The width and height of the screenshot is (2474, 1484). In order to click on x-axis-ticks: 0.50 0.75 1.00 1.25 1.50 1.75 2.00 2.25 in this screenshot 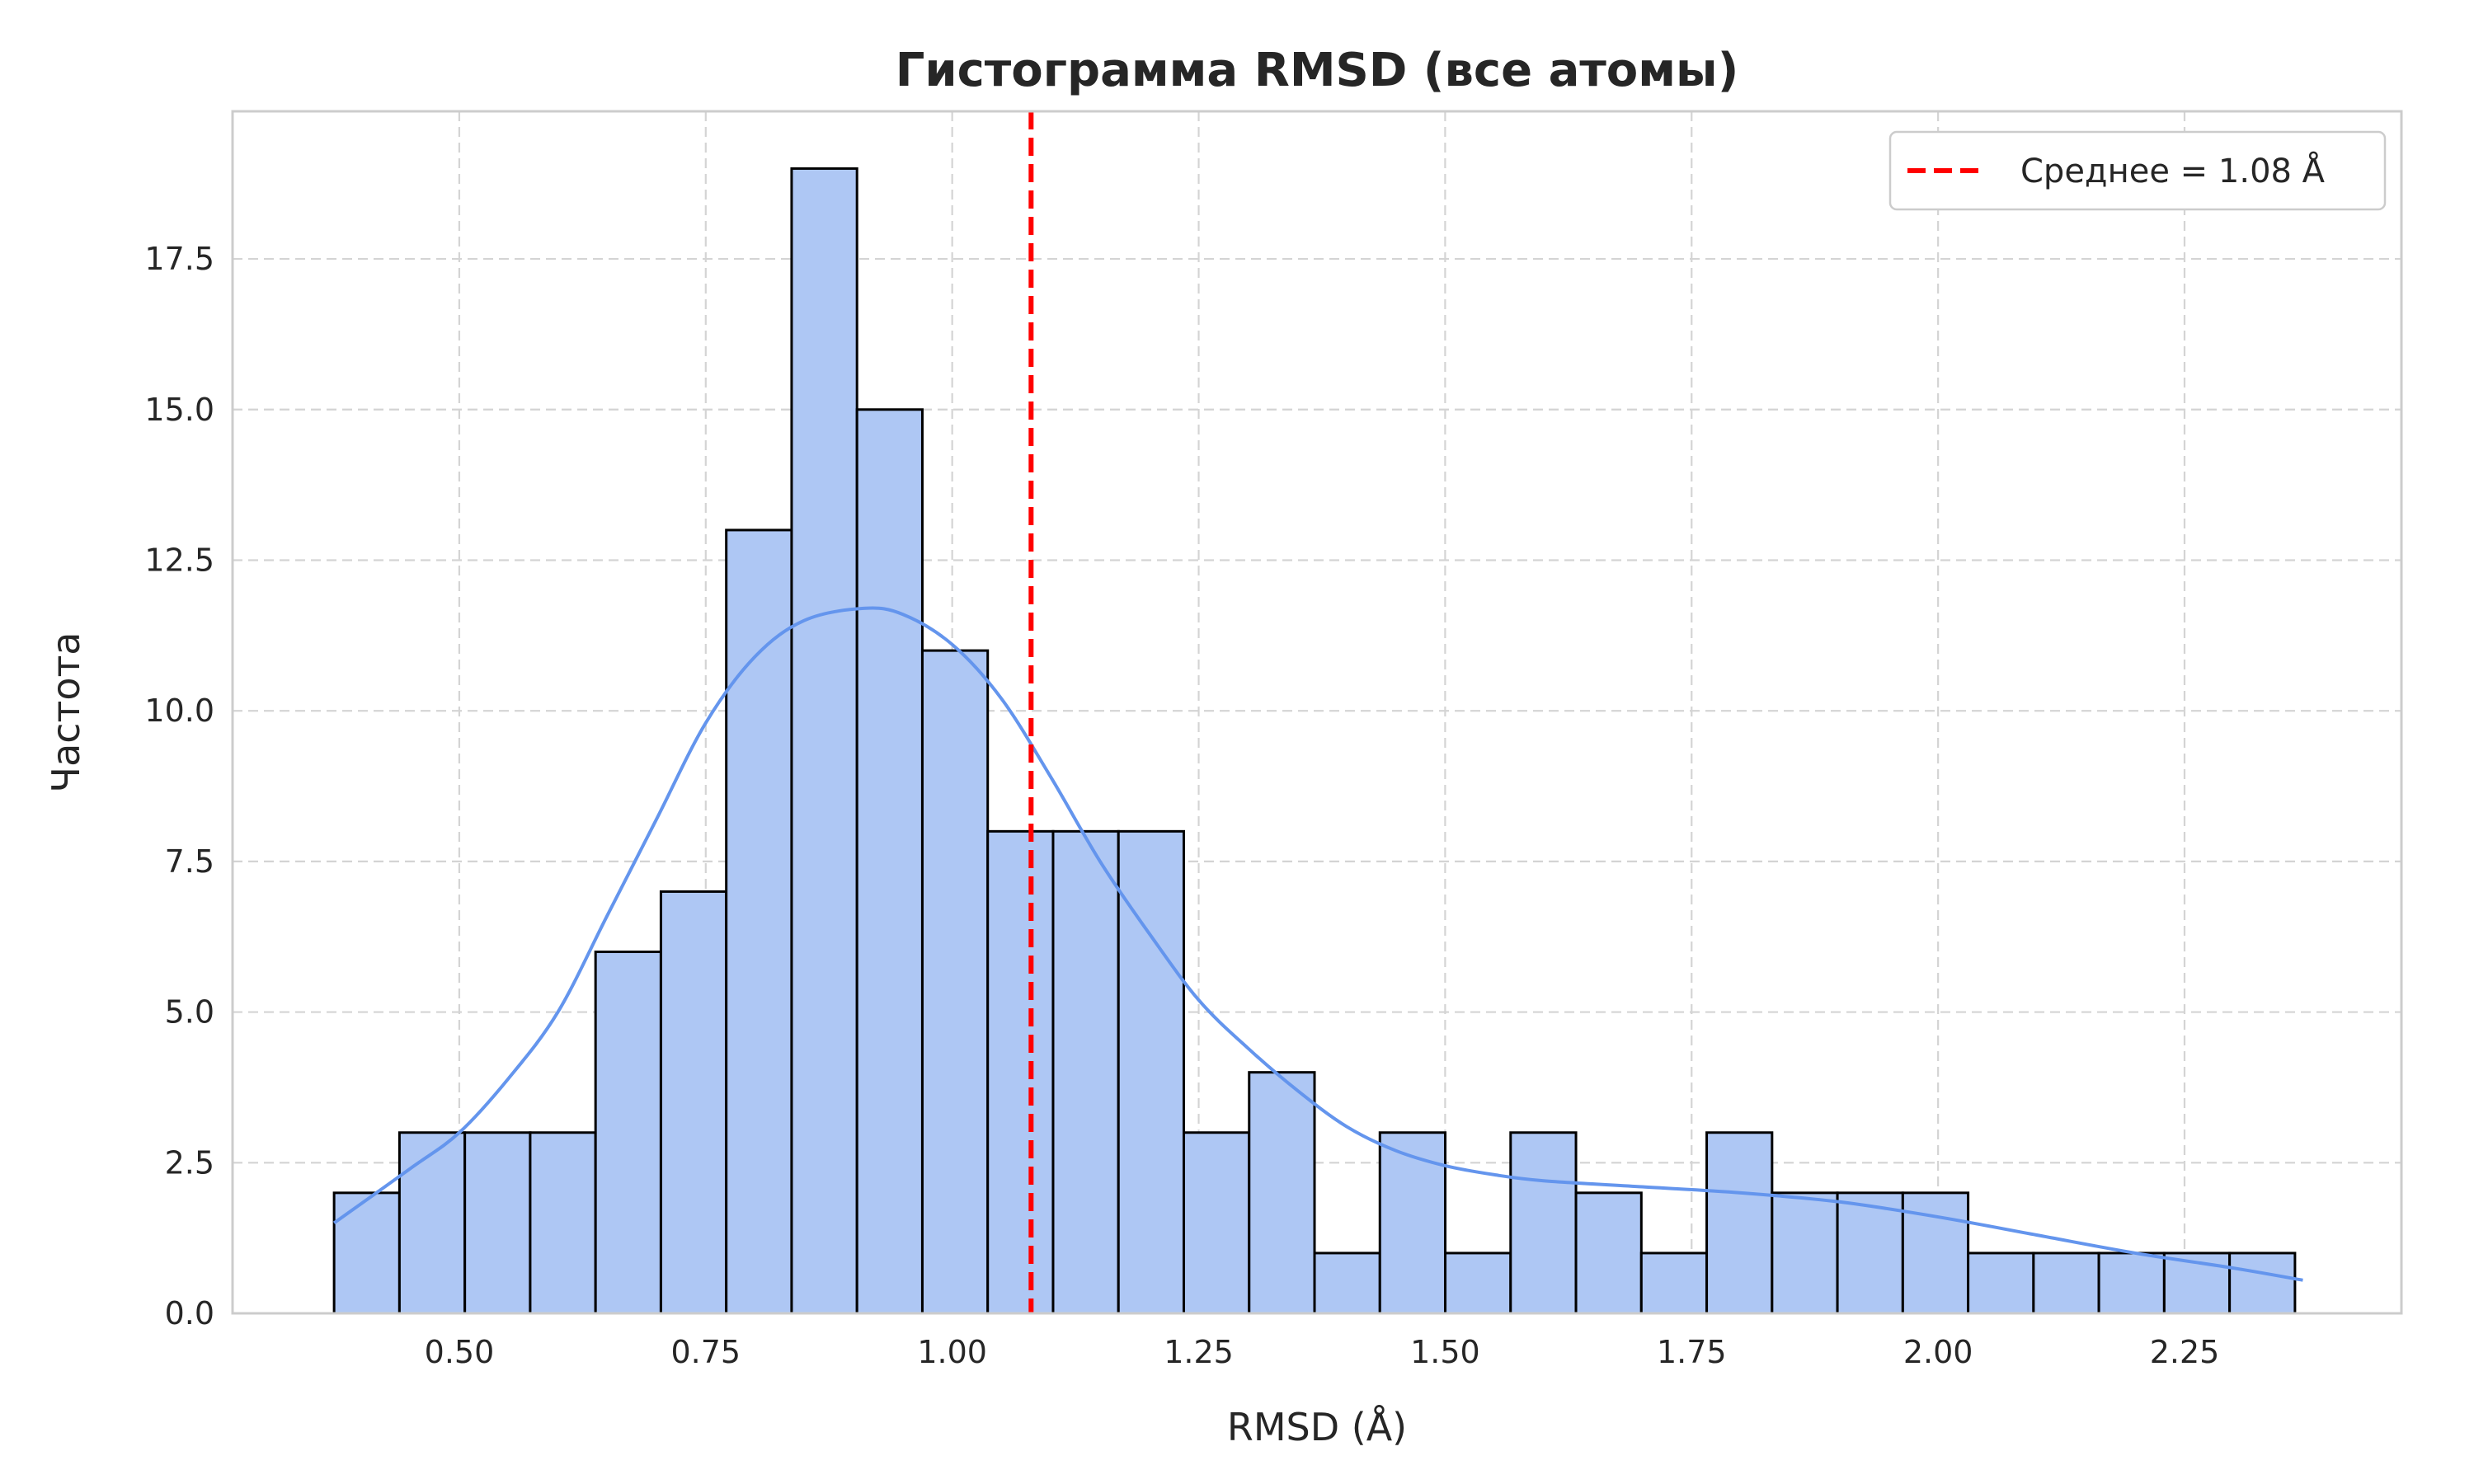, I will do `click(1322, 1352)`.